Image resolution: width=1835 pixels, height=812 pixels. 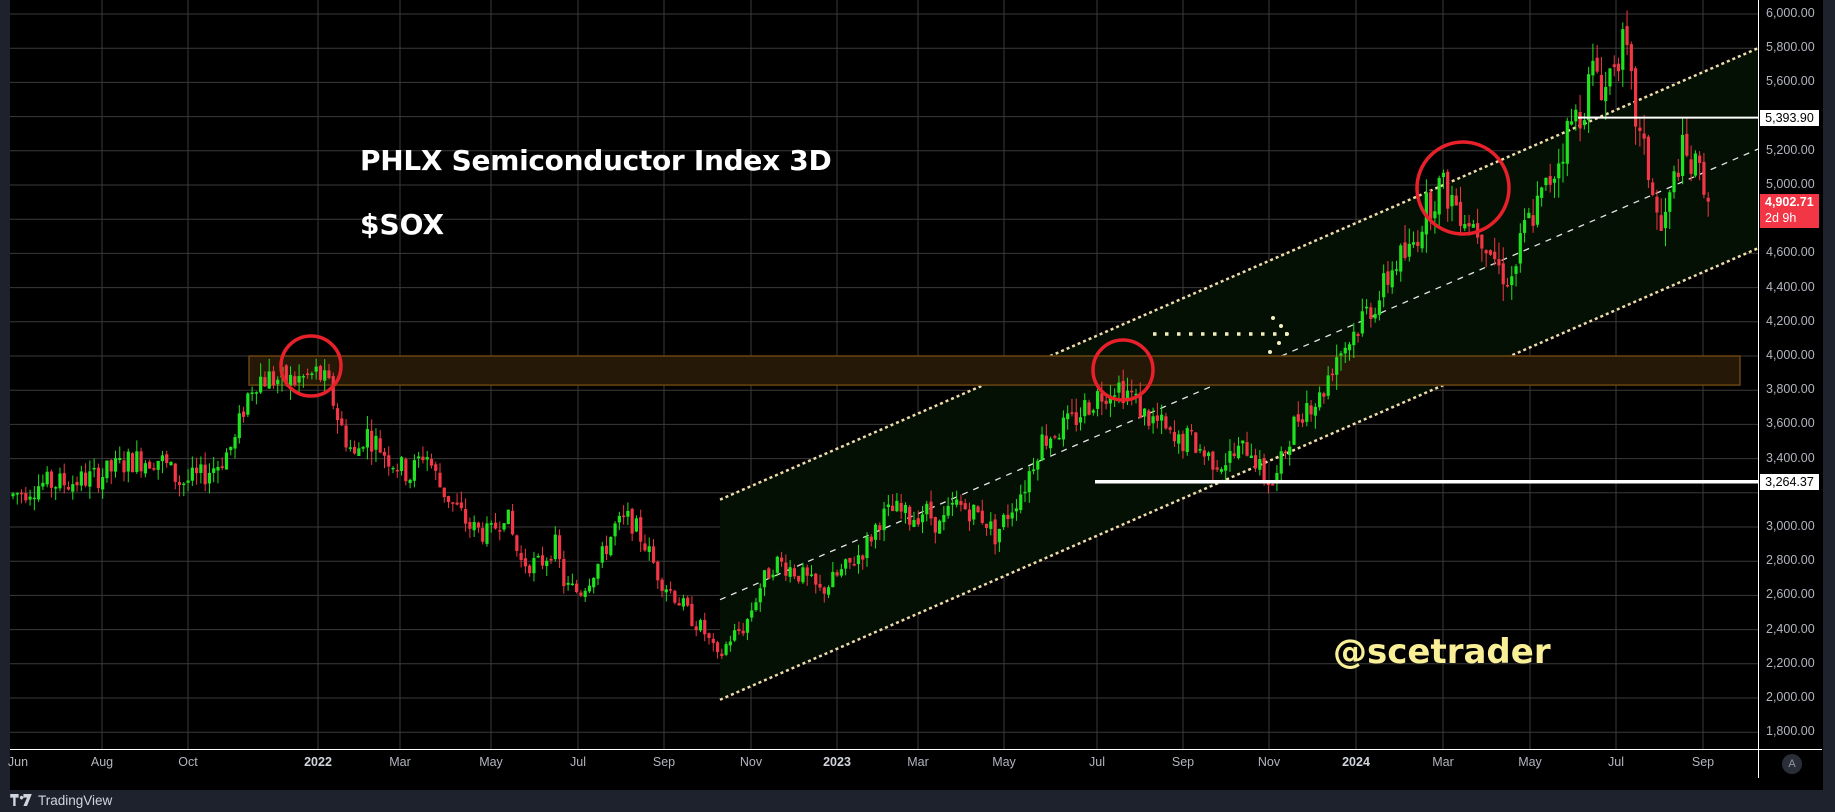 I want to click on resistance-zone, so click(x=994, y=370).